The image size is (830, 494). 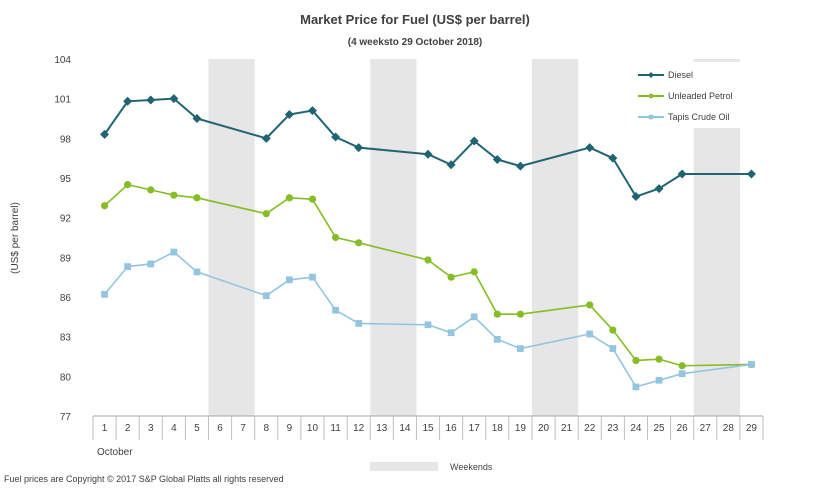 I want to click on x-tick-label: 26, so click(x=683, y=428).